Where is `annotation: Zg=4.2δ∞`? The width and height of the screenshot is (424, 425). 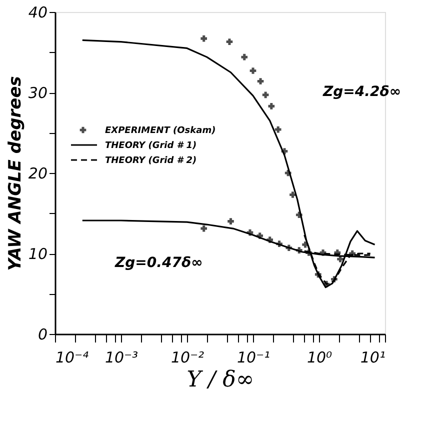
annotation: Zg=4.2δ∞ is located at coordinates (361, 92).